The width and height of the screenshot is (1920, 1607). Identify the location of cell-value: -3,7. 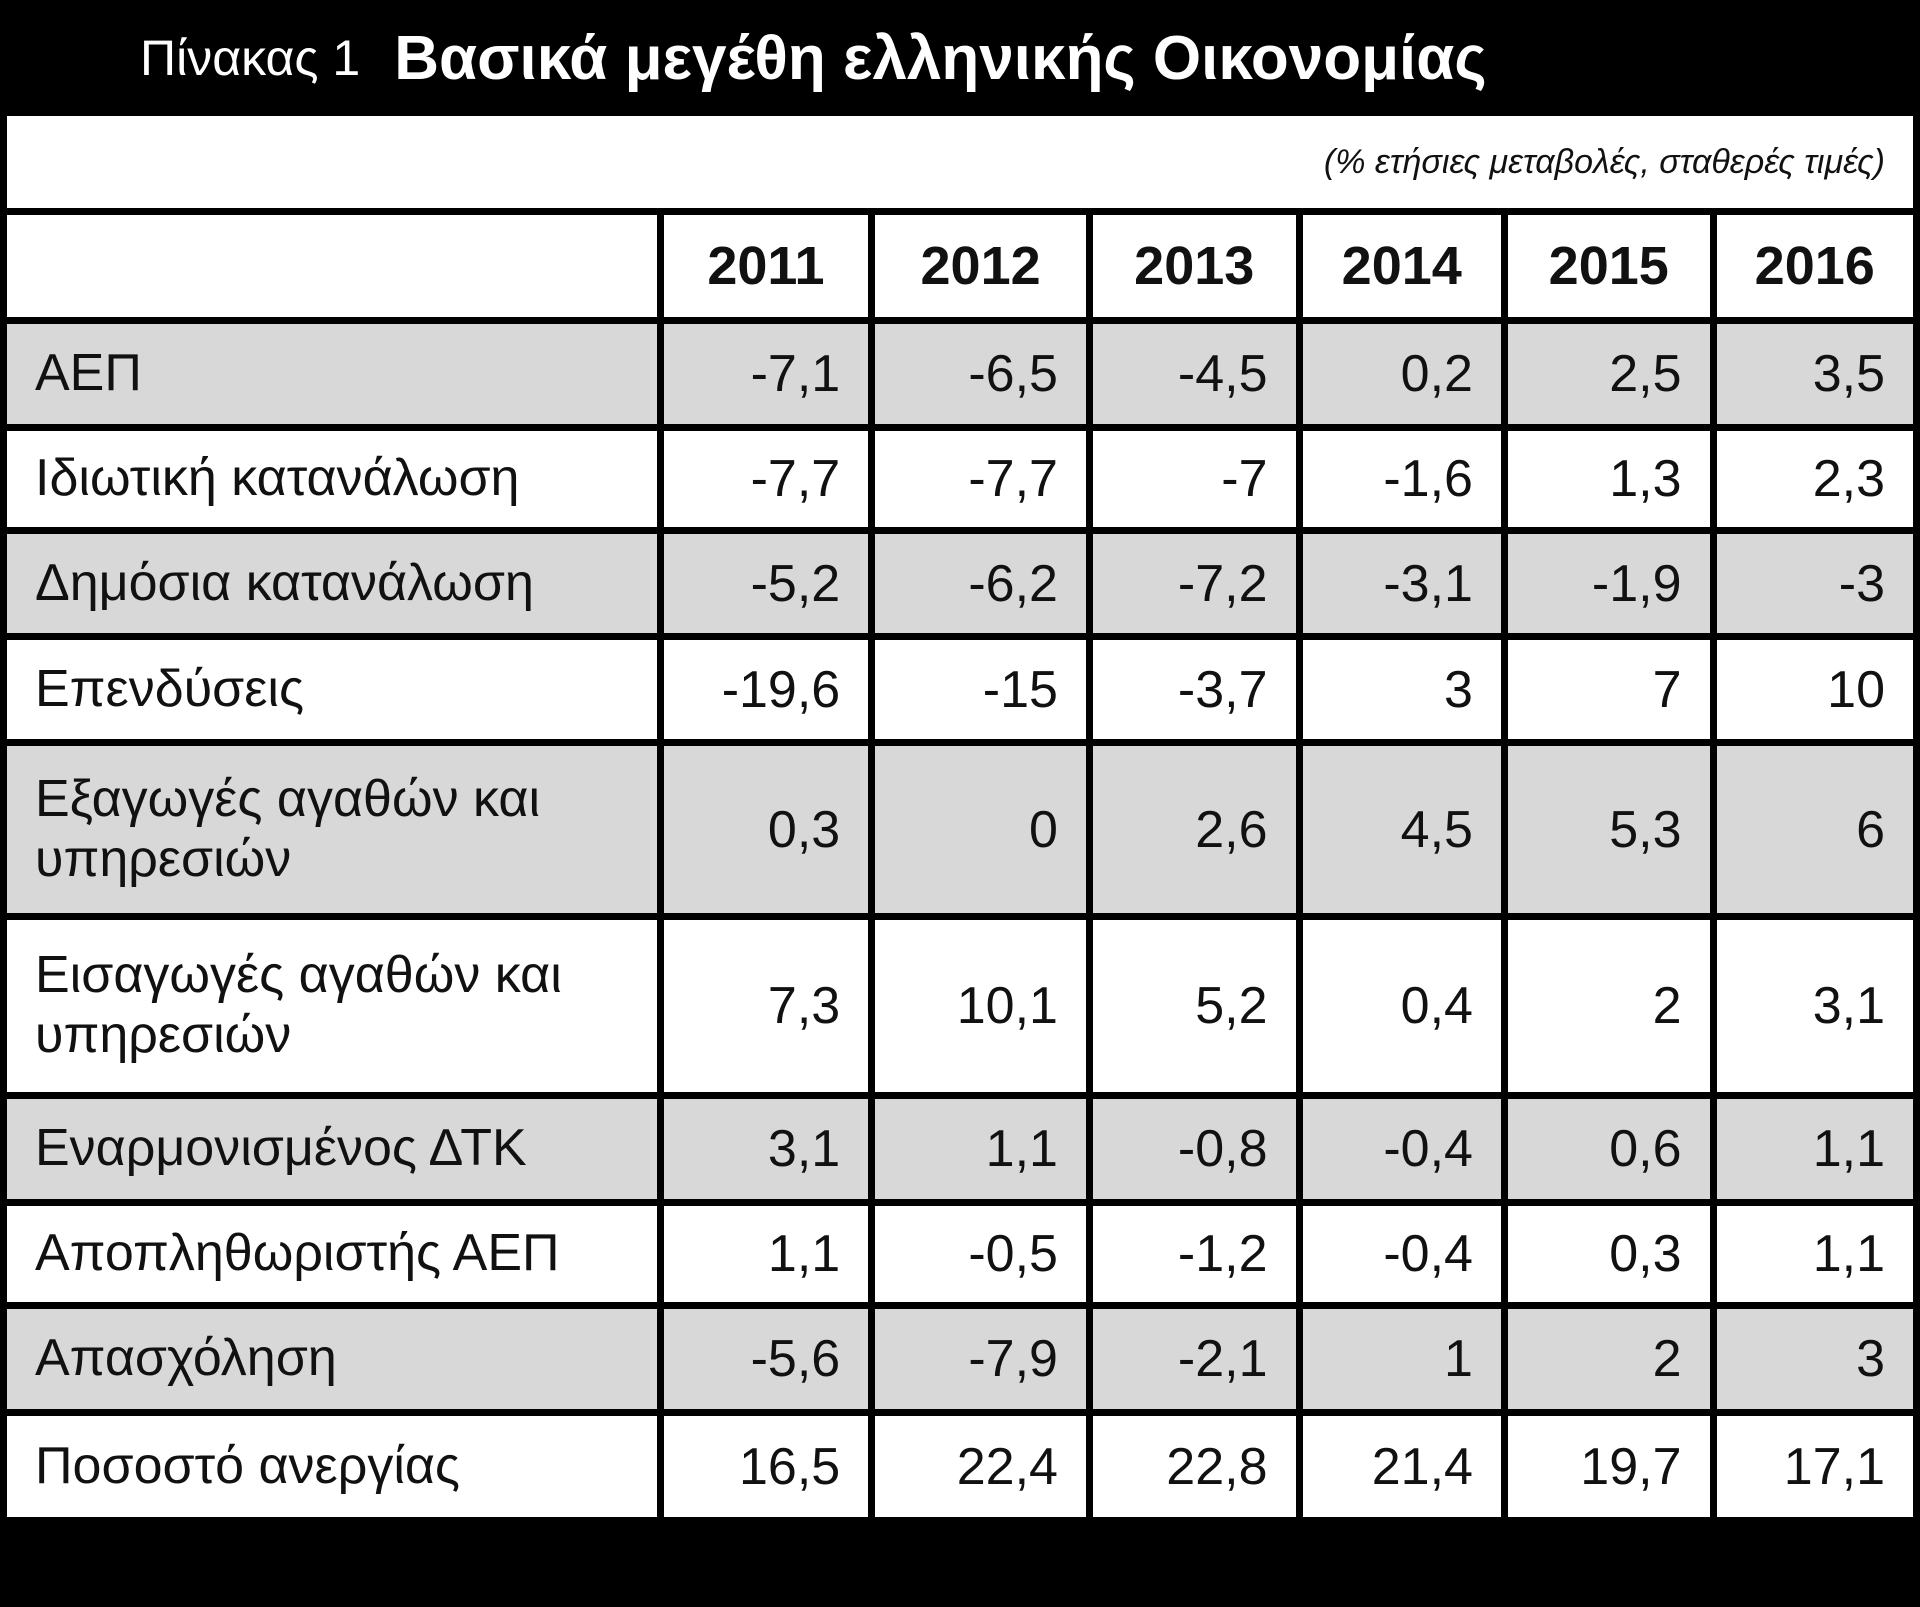
(1194, 689).